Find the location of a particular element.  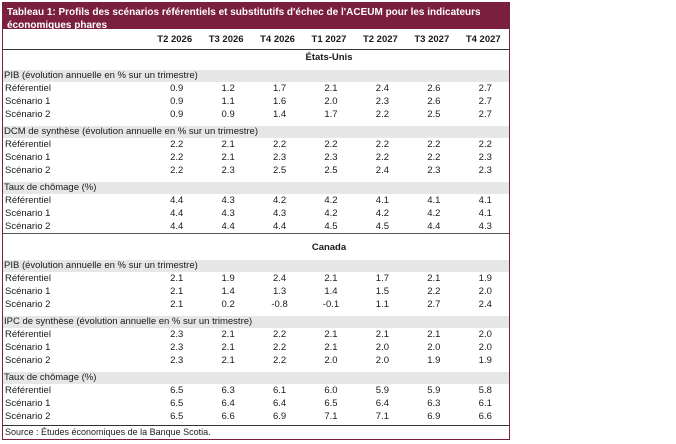

value-cell: 2.6 is located at coordinates (434, 101).